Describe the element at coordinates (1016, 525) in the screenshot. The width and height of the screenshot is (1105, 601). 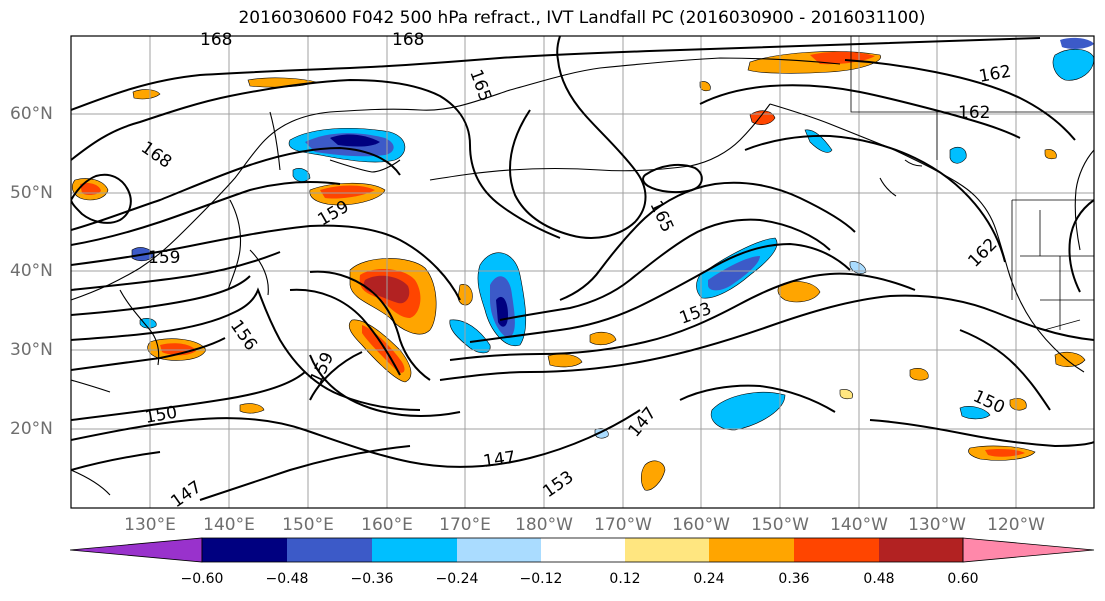
I see `lon-label-120w: 120°W` at that location.